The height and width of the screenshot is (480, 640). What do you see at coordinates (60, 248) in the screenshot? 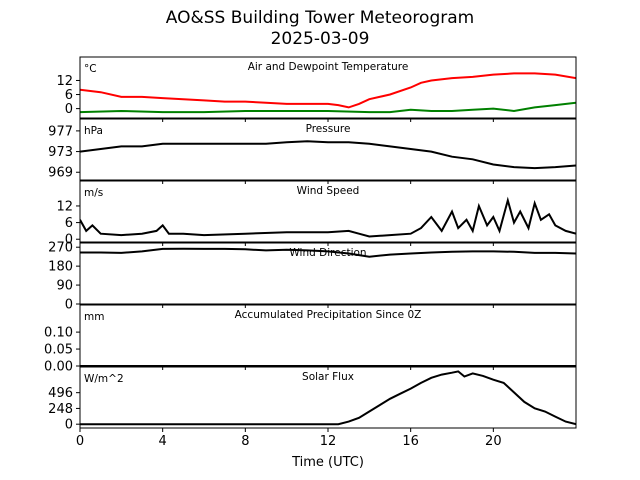
I see `y-tick-label: 270` at bounding box center [60, 248].